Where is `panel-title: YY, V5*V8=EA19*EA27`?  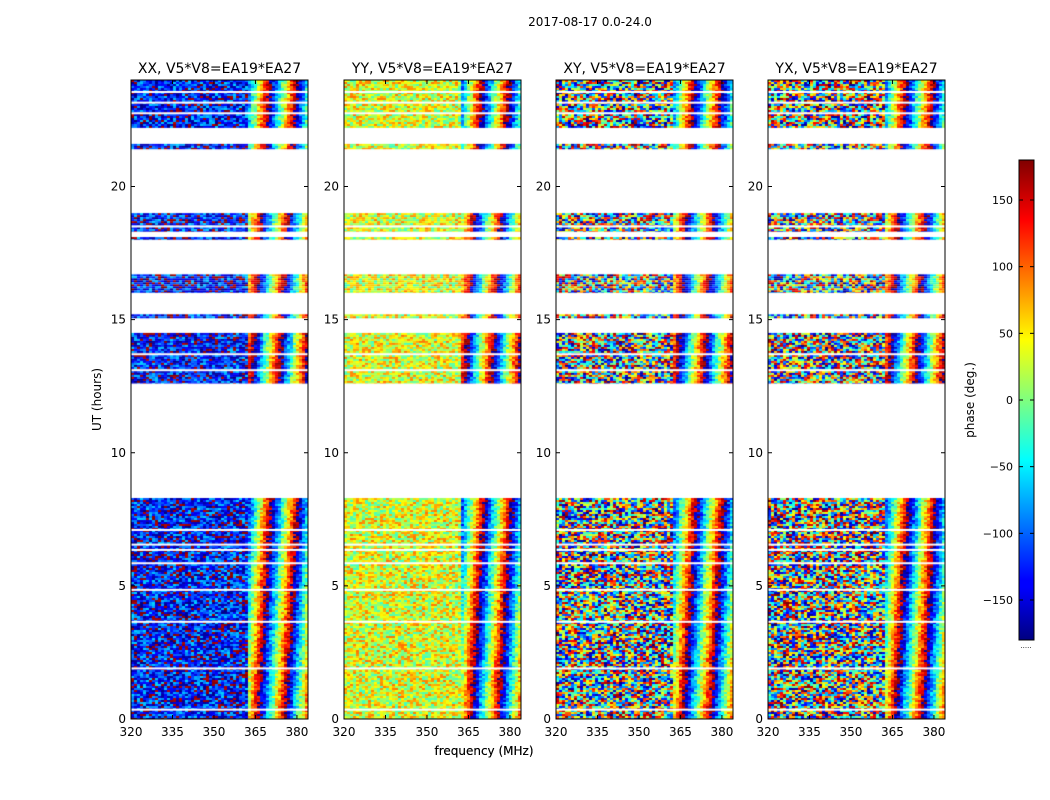
panel-title: YY, V5*V8=EA19*EA27 is located at coordinates (432, 69).